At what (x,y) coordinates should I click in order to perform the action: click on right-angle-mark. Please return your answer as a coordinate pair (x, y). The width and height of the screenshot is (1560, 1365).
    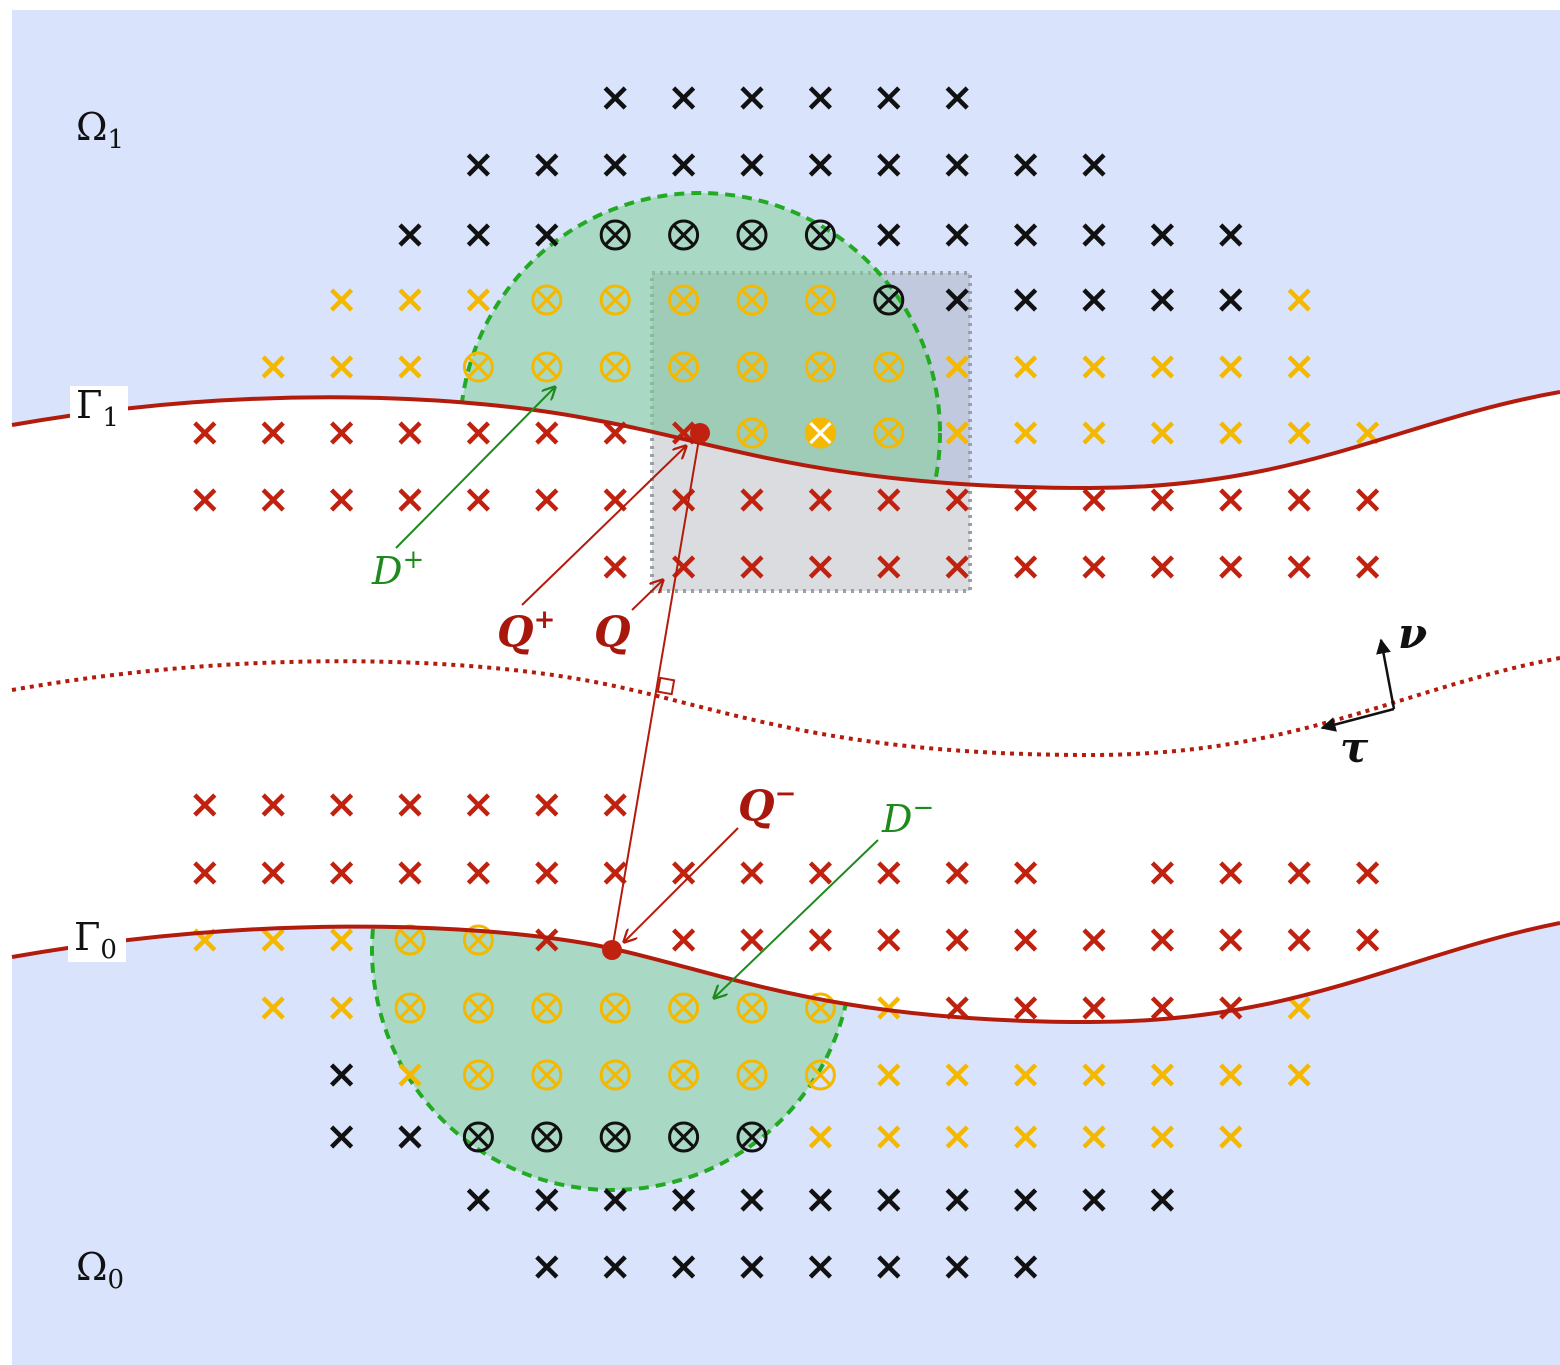
    Looking at the image, I should click on (666, 686).